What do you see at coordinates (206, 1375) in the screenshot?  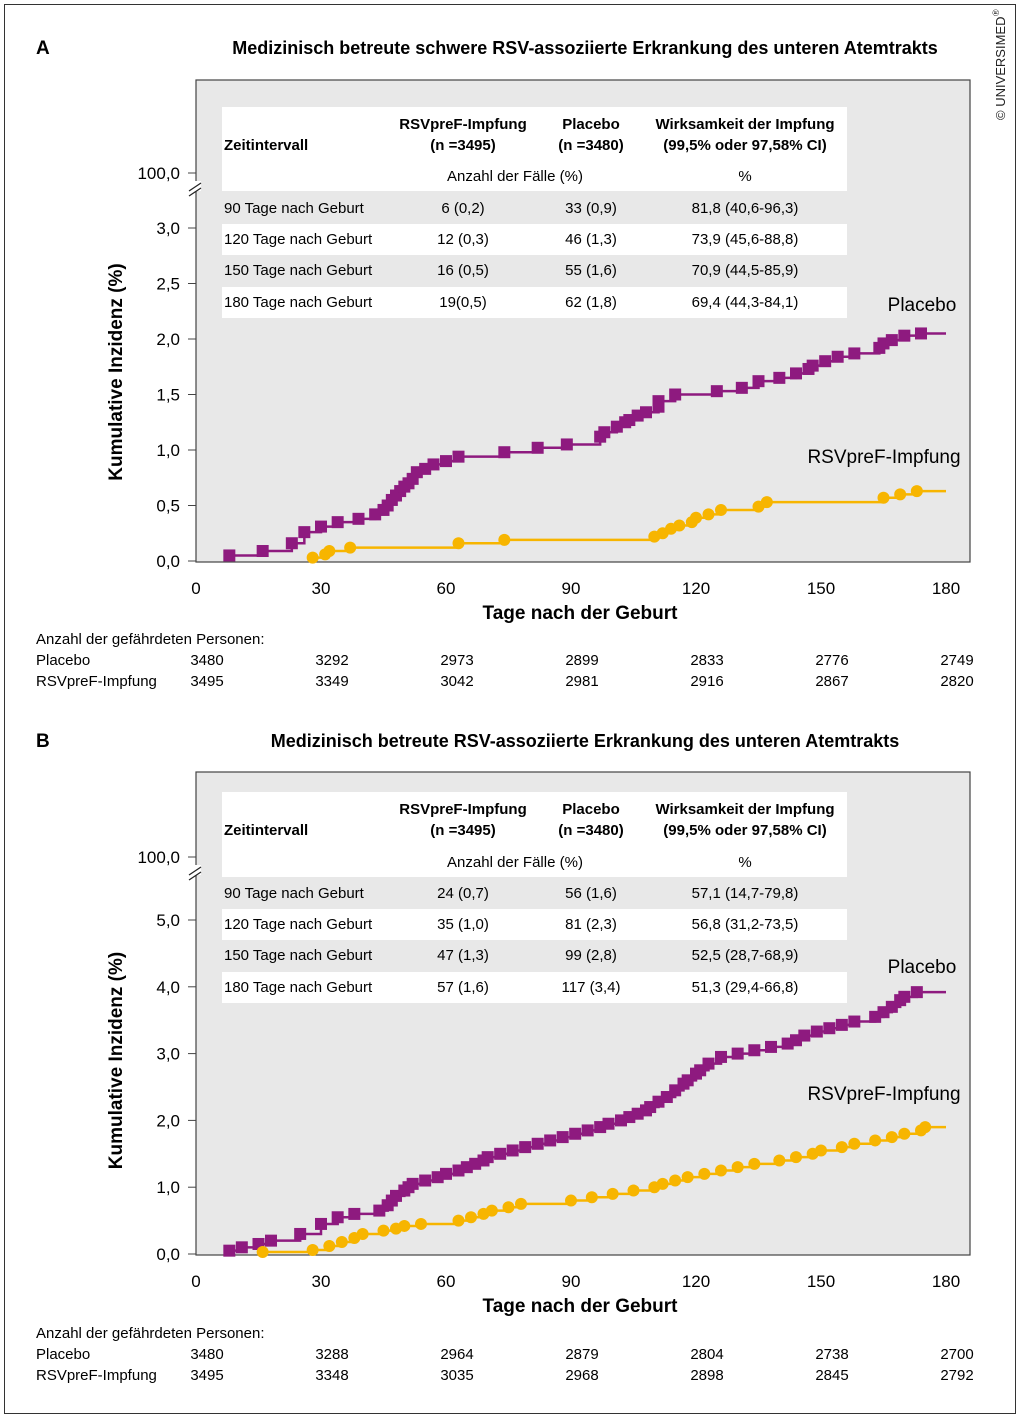 I see `at-risk-value: 3495` at bounding box center [206, 1375].